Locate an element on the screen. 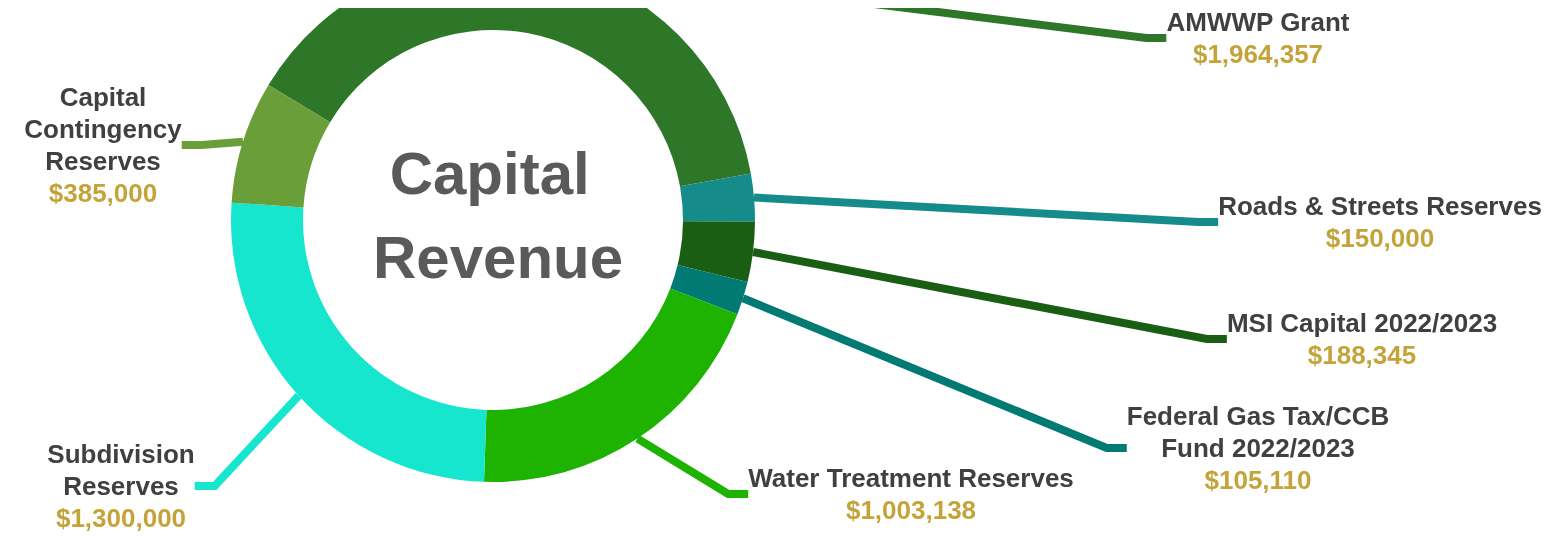 Image resolution: width=1562 pixels, height=536 pixels. data-label: $385,000 is located at coordinates (103, 193).